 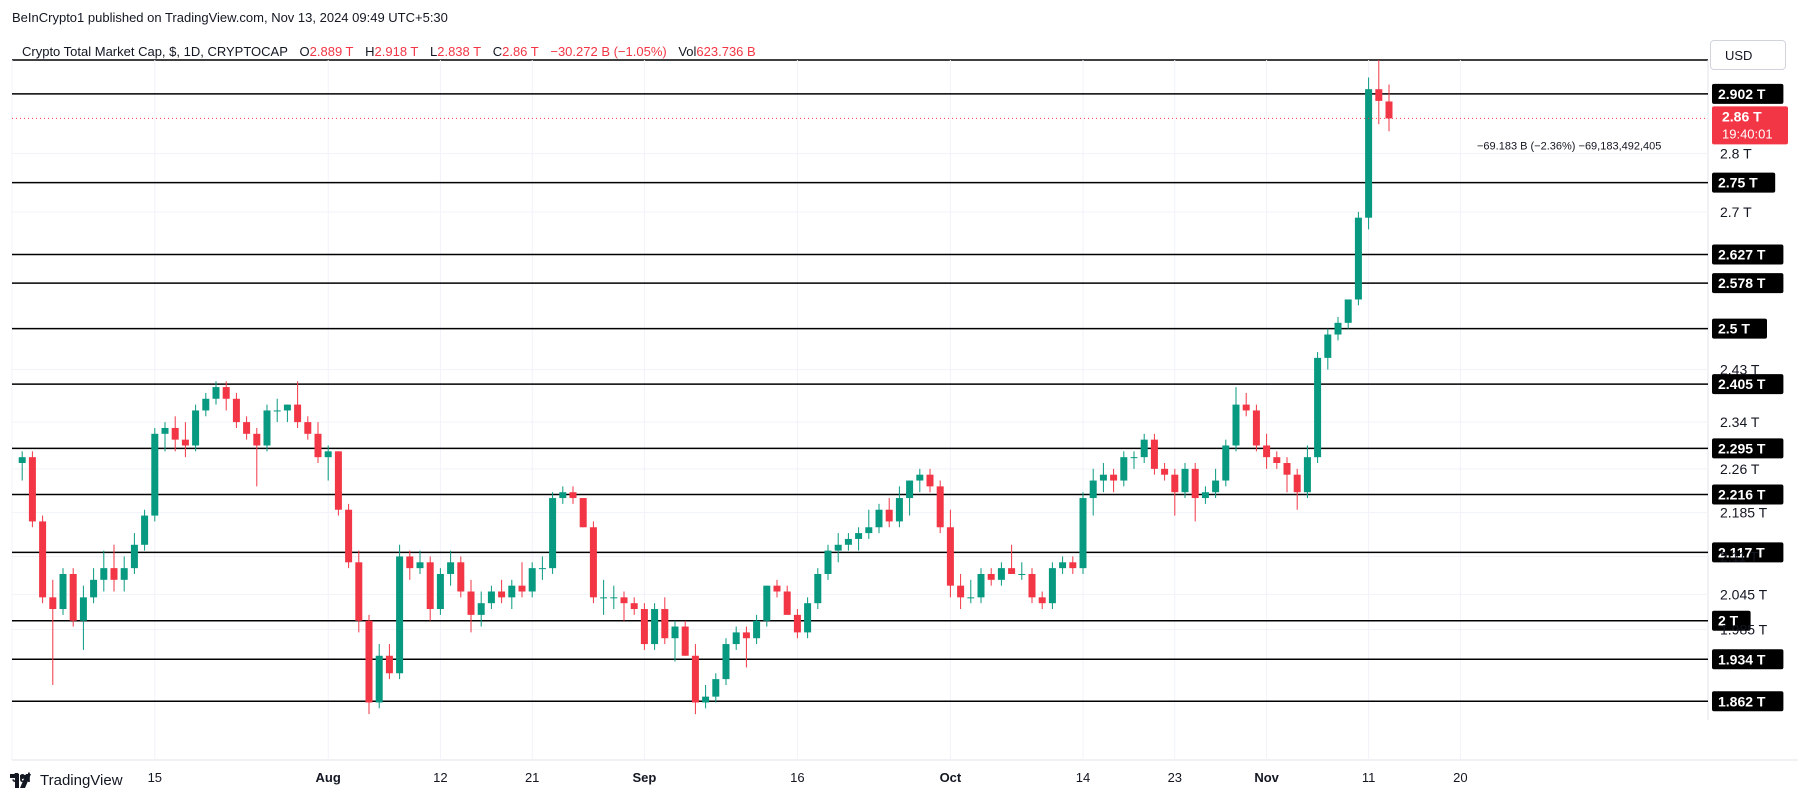 What do you see at coordinates (1744, 513) in the screenshot?
I see `y-tick-label: 2.185 T` at bounding box center [1744, 513].